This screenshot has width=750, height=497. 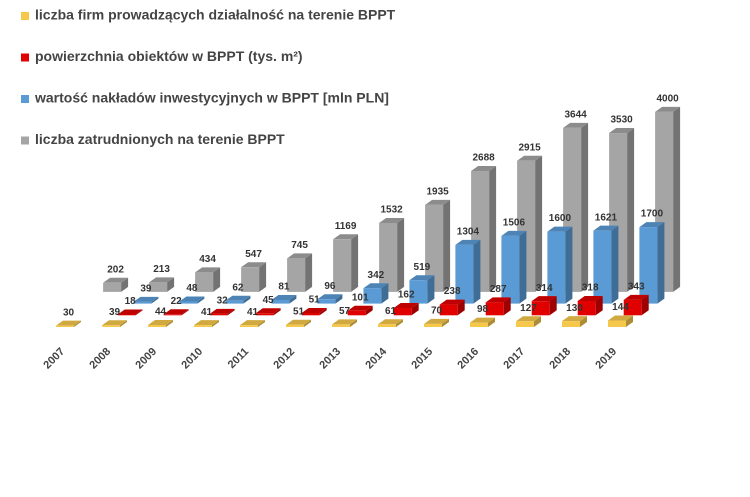 I want to click on x-tick-label: 2009, so click(x=146, y=359).